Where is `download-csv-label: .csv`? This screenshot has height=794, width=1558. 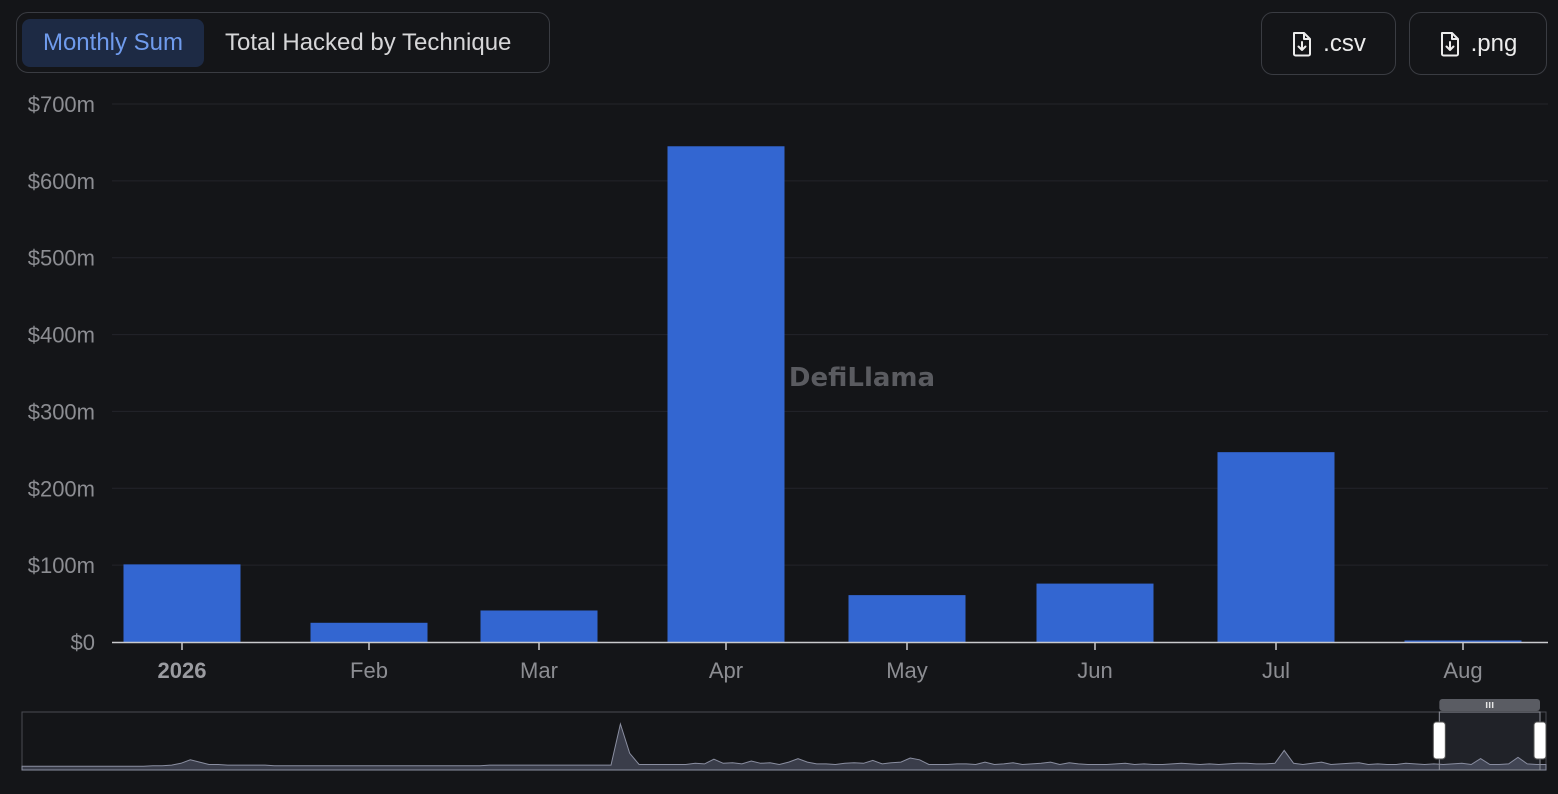
download-csv-label: .csv is located at coordinates (1344, 43).